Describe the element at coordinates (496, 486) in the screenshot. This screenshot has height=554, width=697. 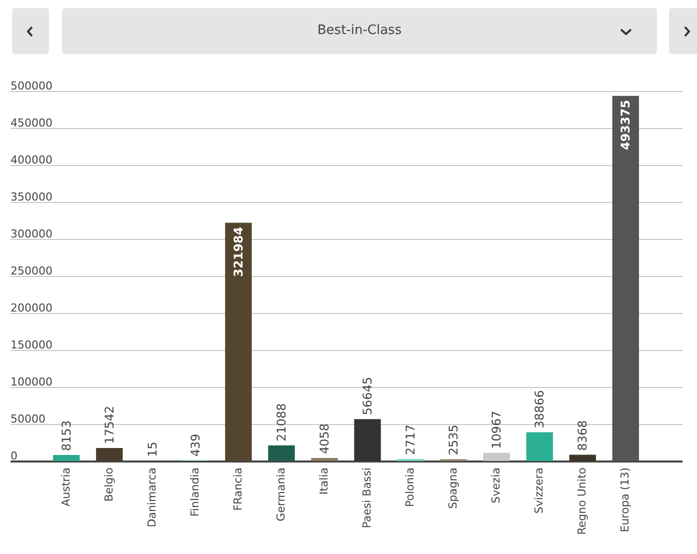
I see `x-tick-label: Svezia` at that location.